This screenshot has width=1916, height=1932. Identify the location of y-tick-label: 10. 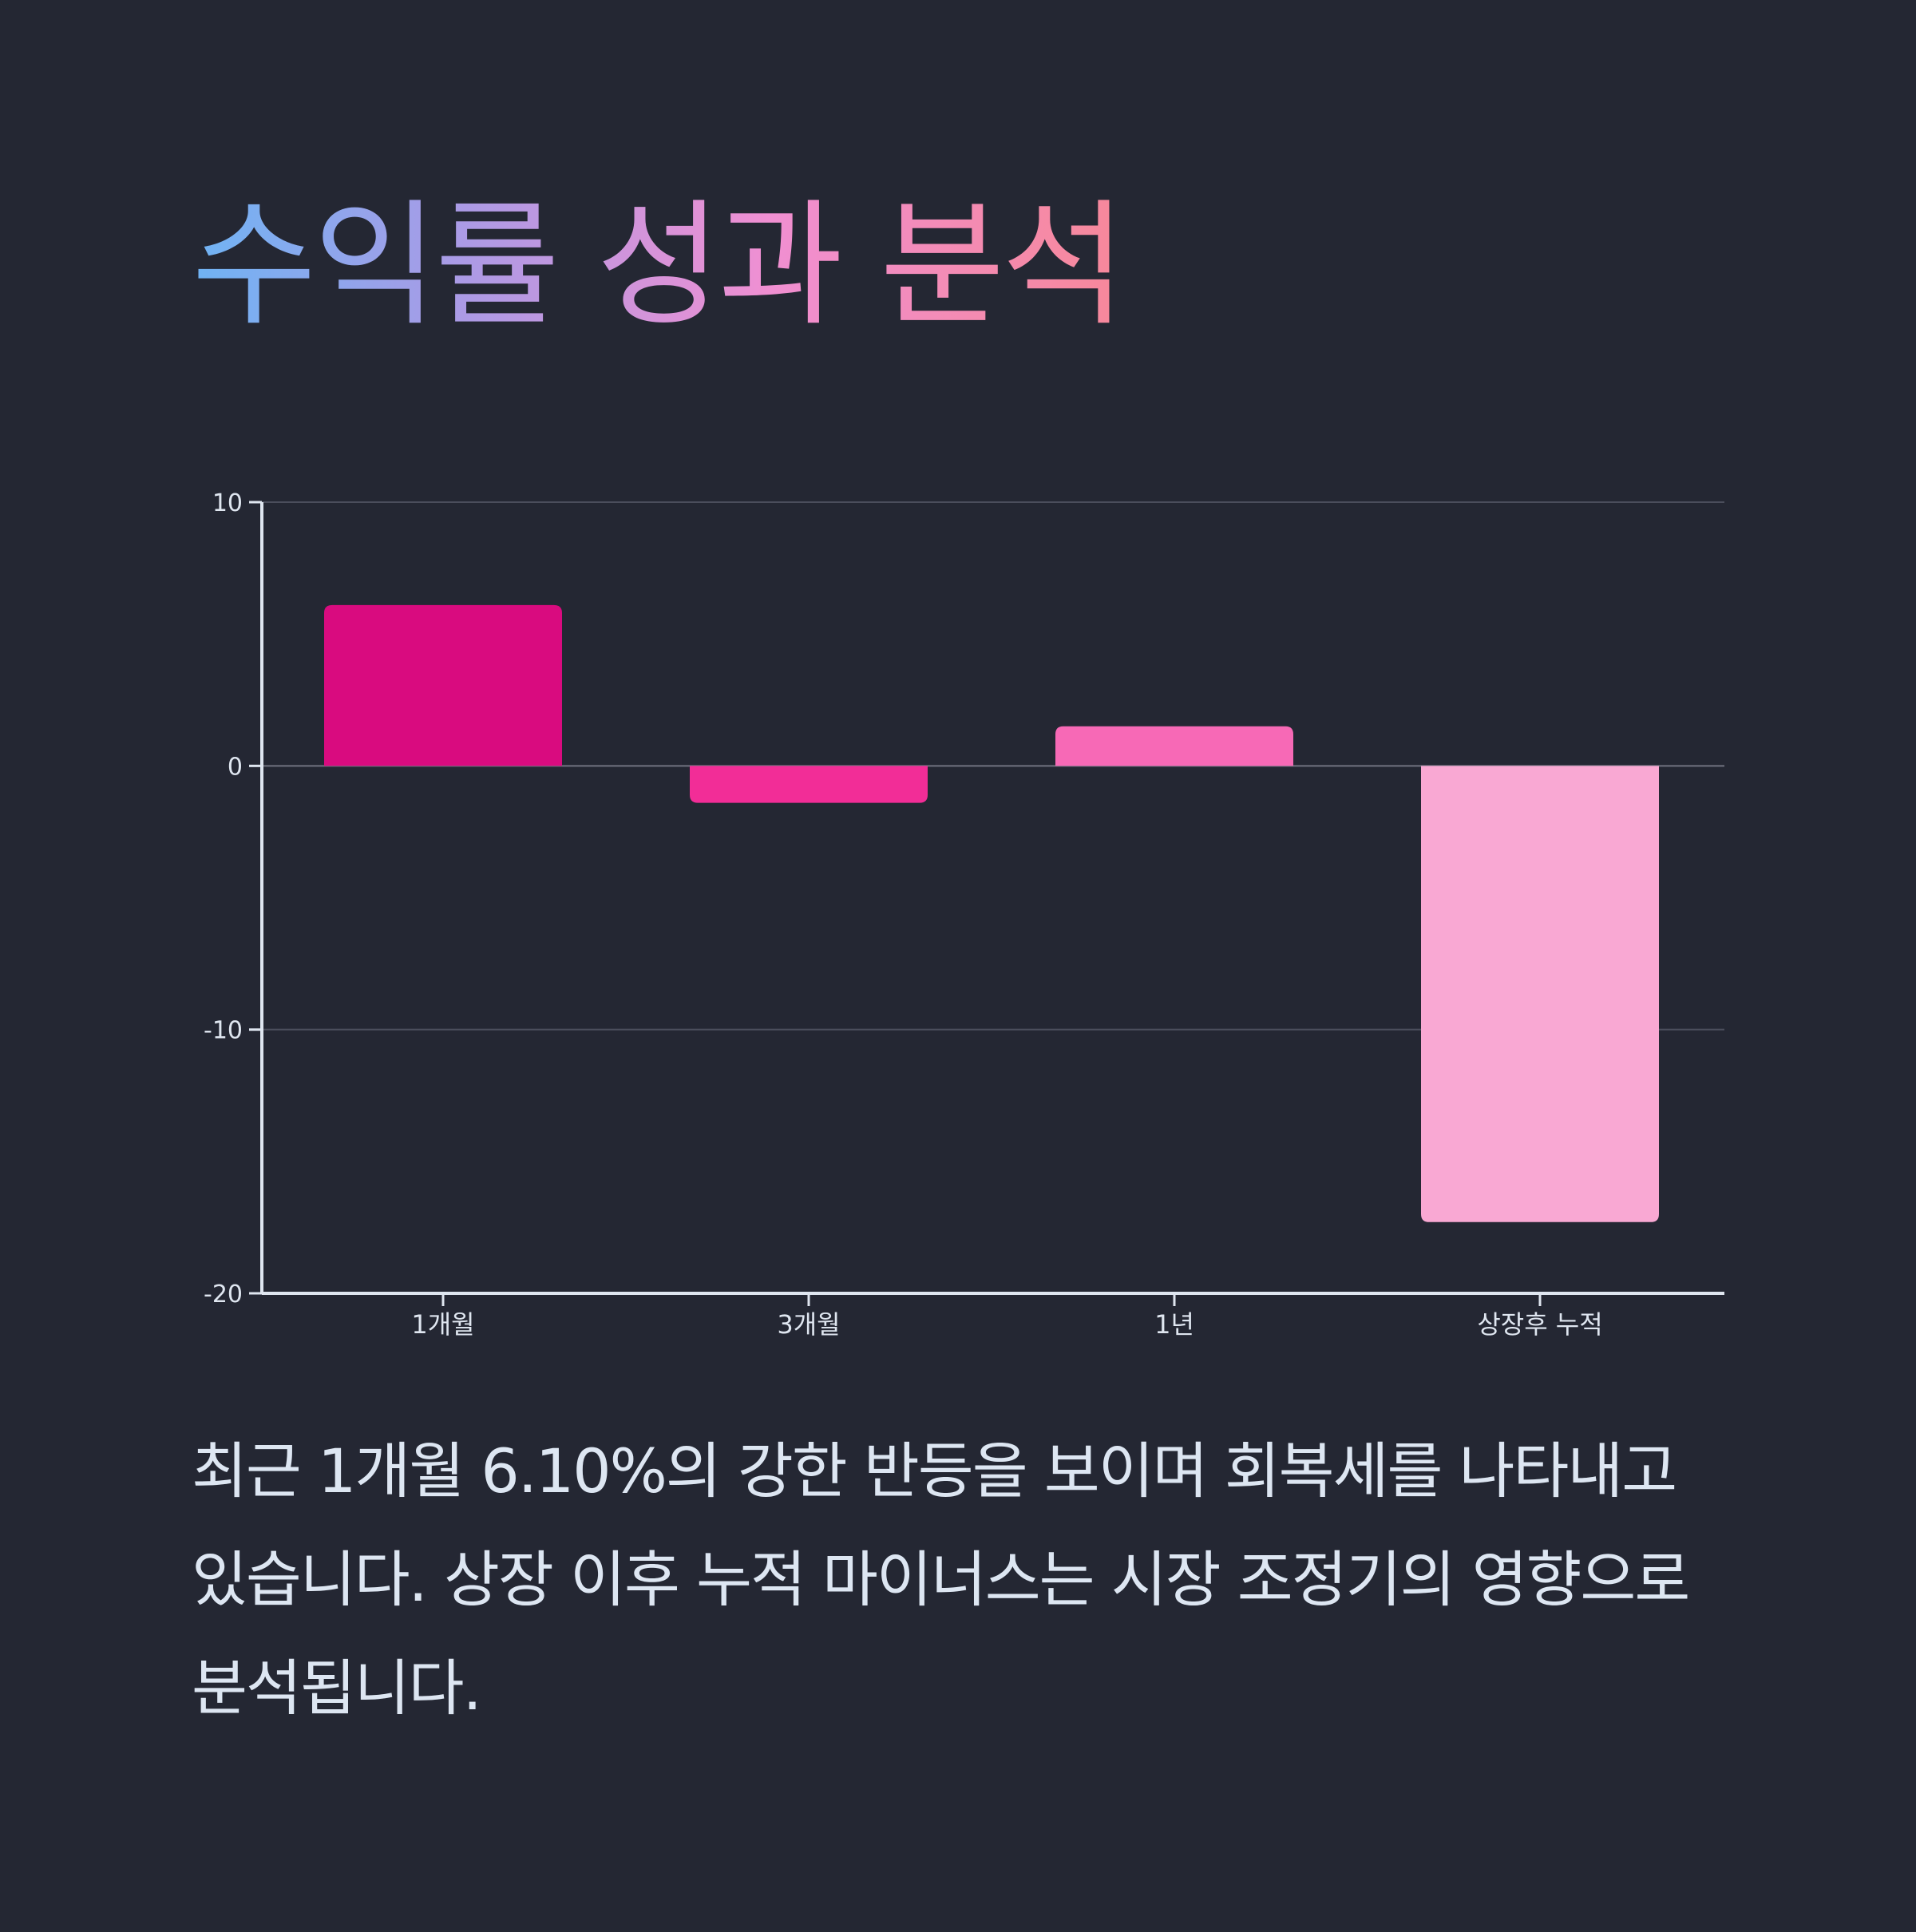
(227, 503).